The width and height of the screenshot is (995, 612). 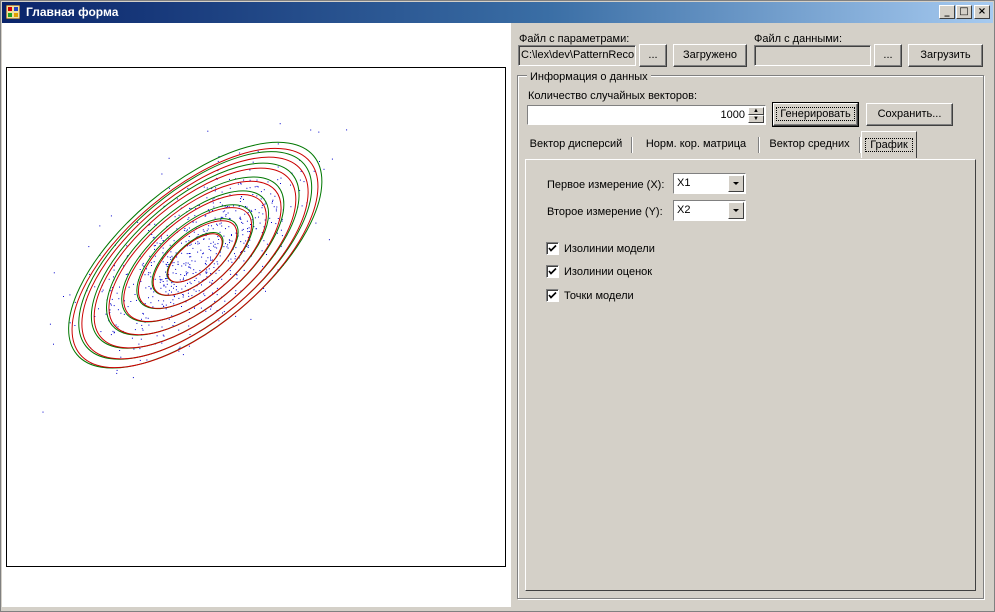 What do you see at coordinates (72, 12) in the screenshot?
I see `window-title: Главная форма` at bounding box center [72, 12].